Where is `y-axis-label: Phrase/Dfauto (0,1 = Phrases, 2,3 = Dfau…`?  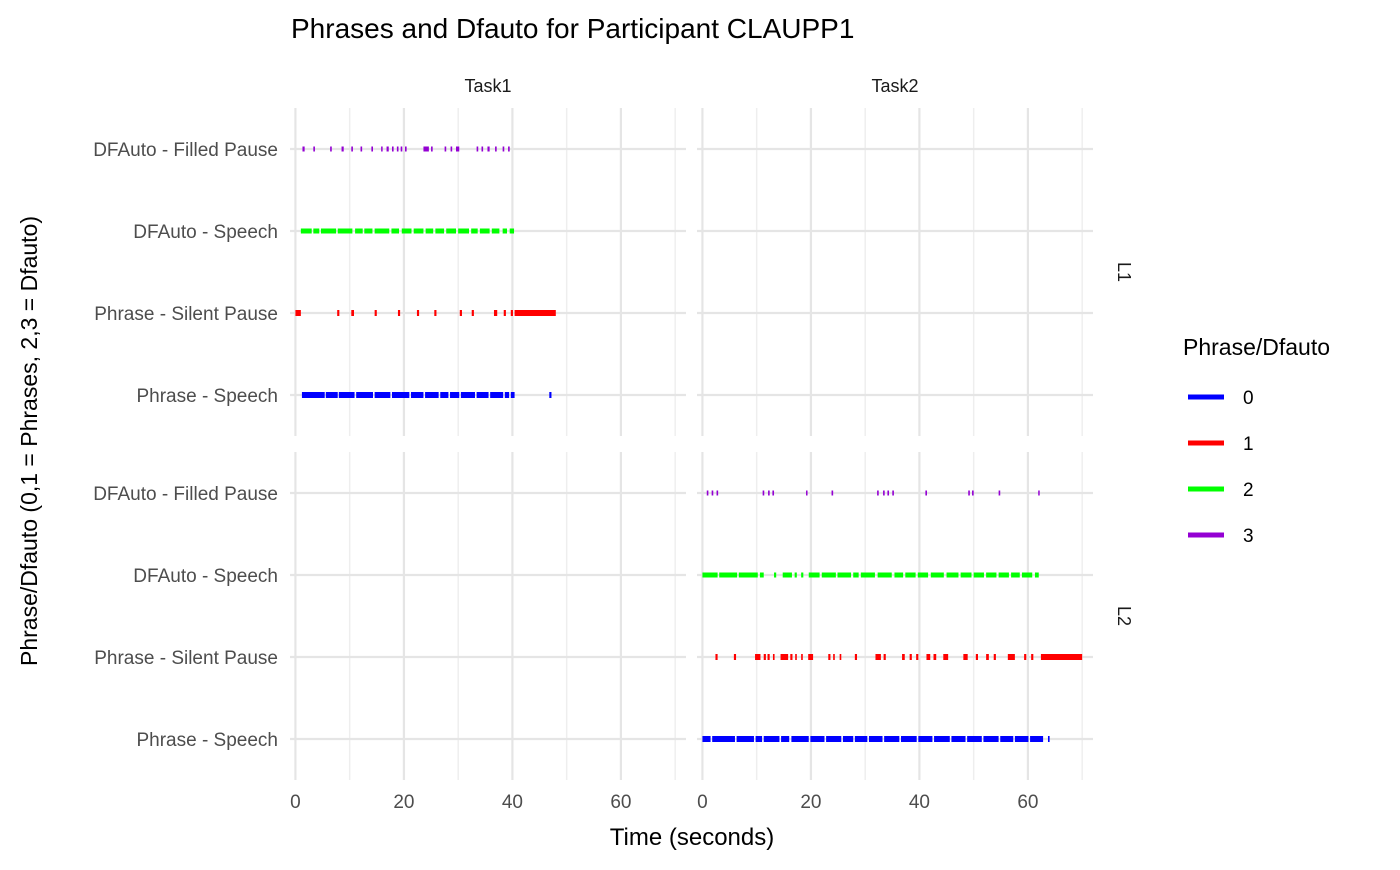
y-axis-label: Phrase/Dfauto (0,1 = Phrases, 2,3 = Dfau… is located at coordinates (29, 441).